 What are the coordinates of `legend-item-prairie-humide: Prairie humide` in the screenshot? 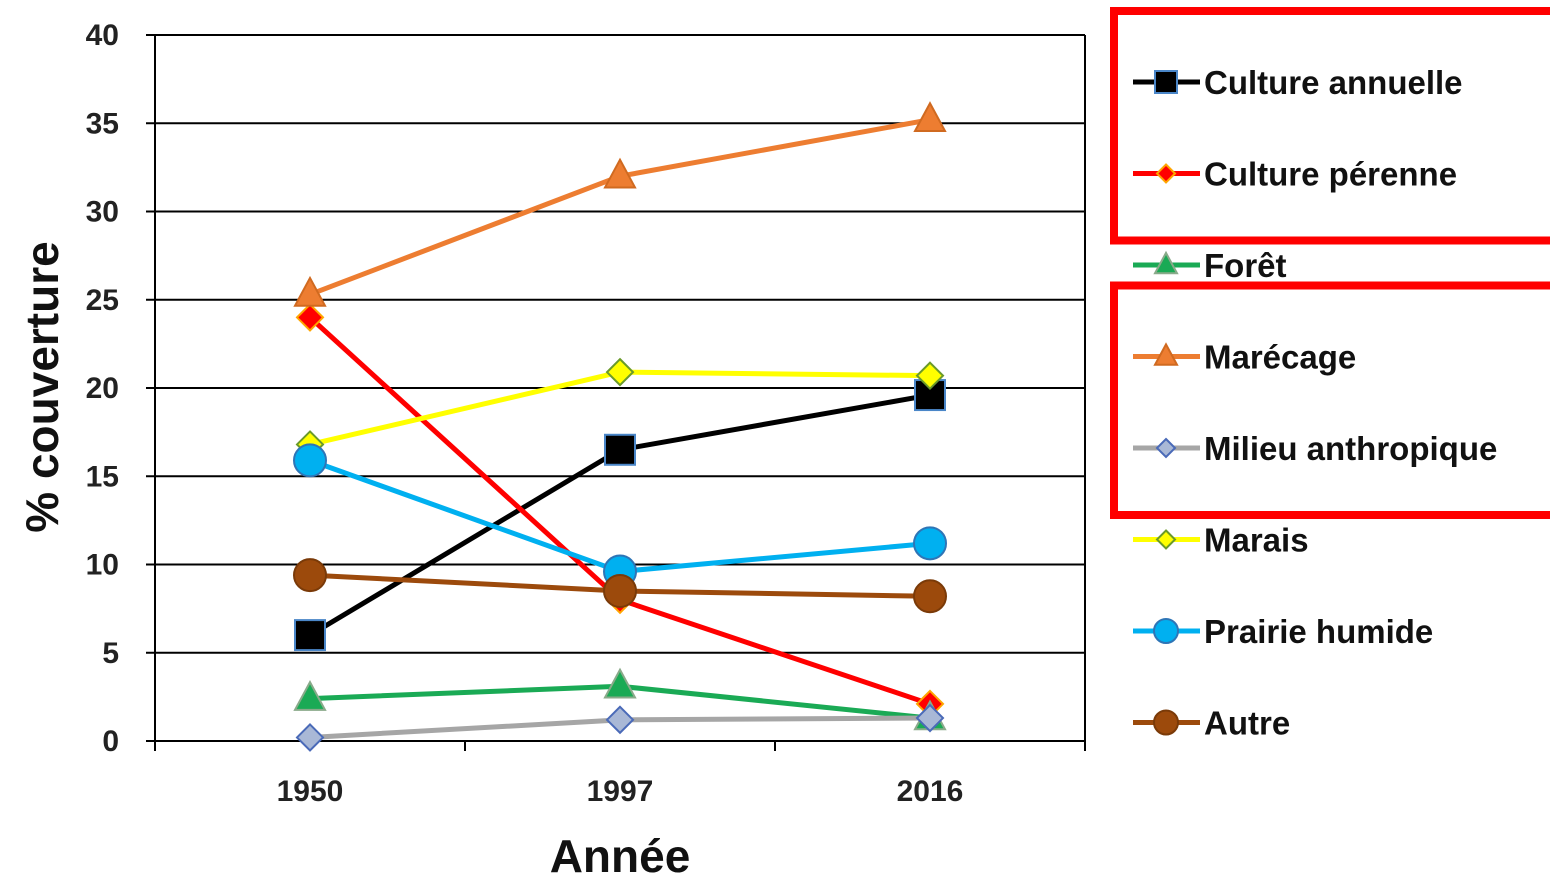 It's located at (1283, 631).